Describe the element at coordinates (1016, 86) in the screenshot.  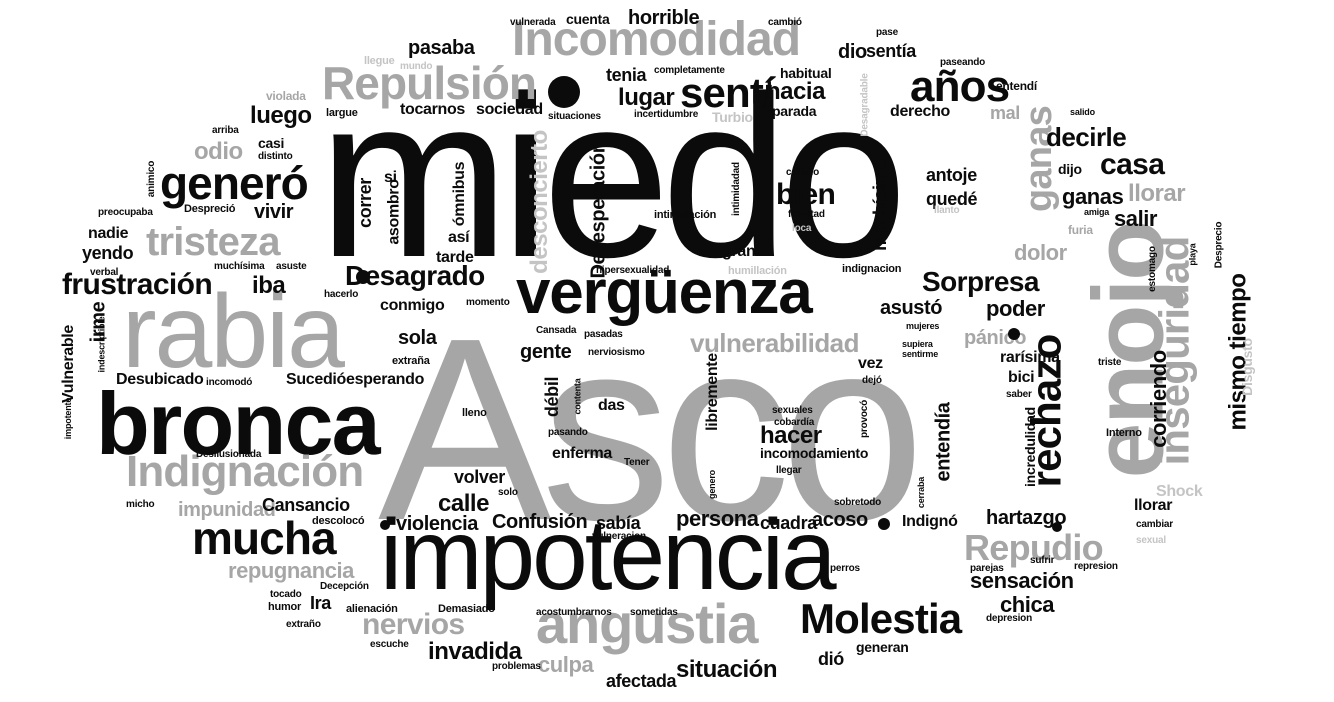
I see `word-entendi: entendí` at that location.